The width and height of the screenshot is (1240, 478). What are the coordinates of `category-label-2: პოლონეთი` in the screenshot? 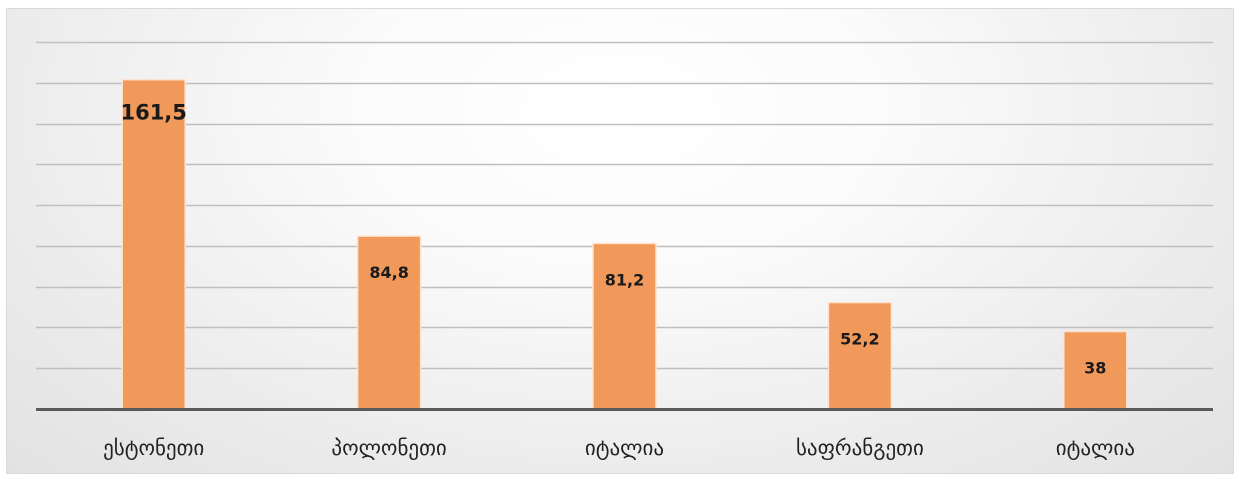 It's located at (388, 448).